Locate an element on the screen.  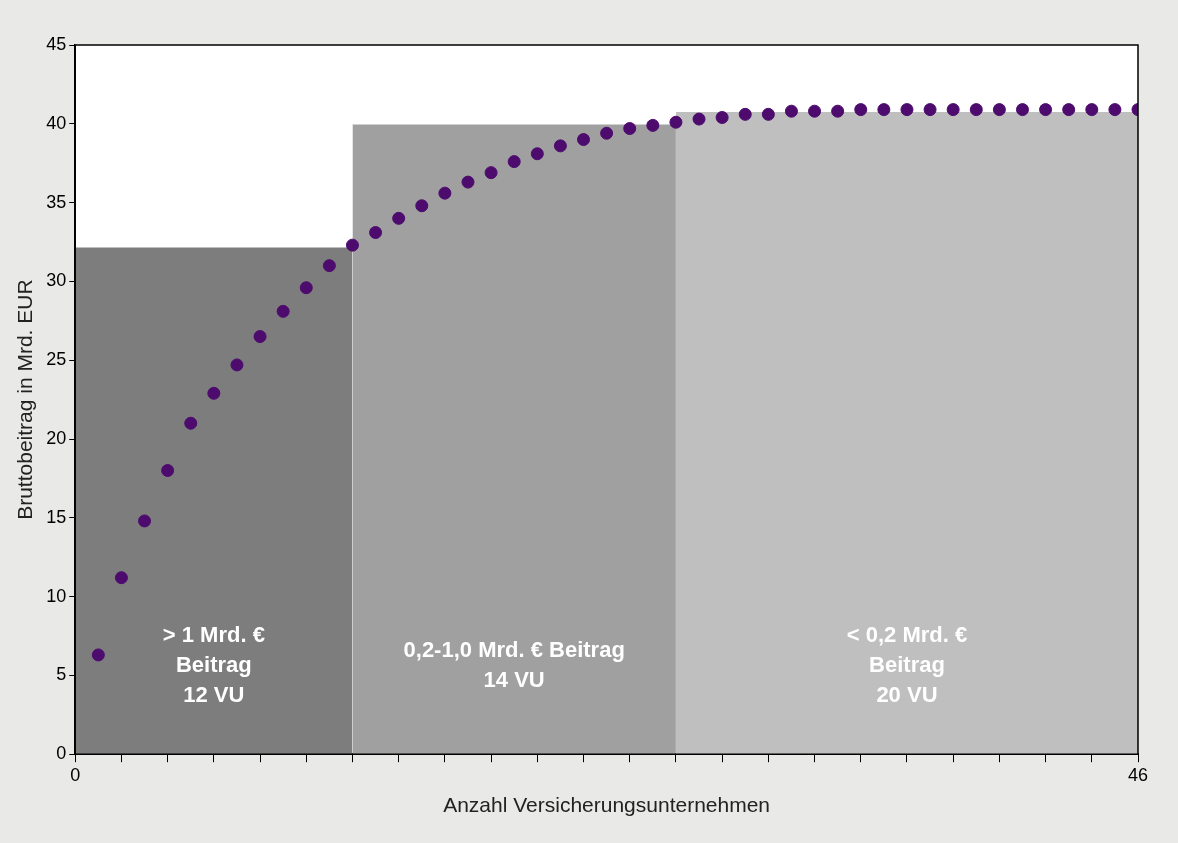
y-tick-label: 5 is located at coordinates (61, 674).